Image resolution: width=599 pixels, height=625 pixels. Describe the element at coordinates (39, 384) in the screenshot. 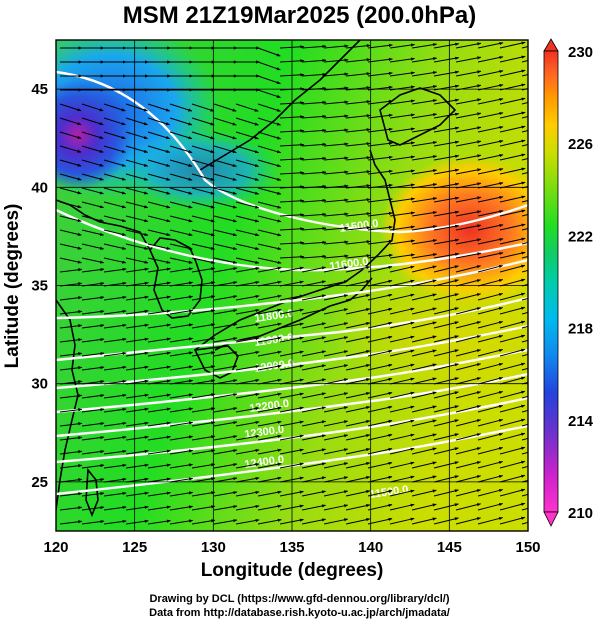

I see `y-tick-label: 30` at that location.